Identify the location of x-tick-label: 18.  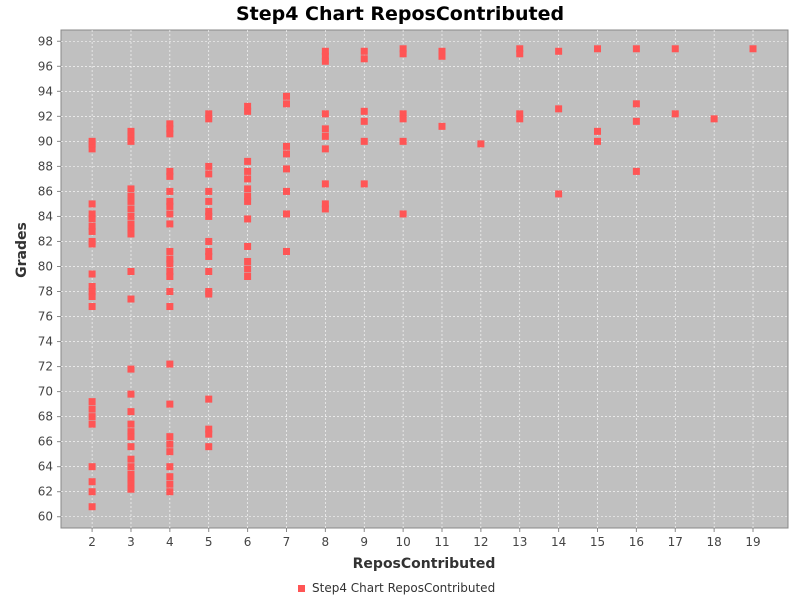
(713, 542).